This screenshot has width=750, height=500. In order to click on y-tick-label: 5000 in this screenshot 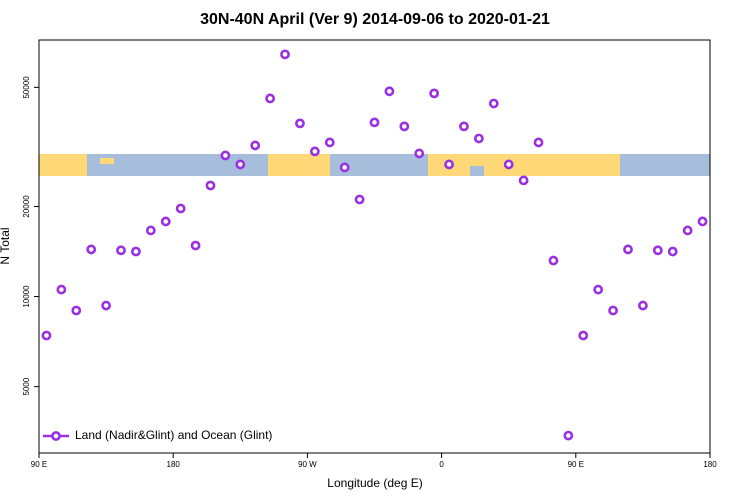, I will do `click(26, 386)`.